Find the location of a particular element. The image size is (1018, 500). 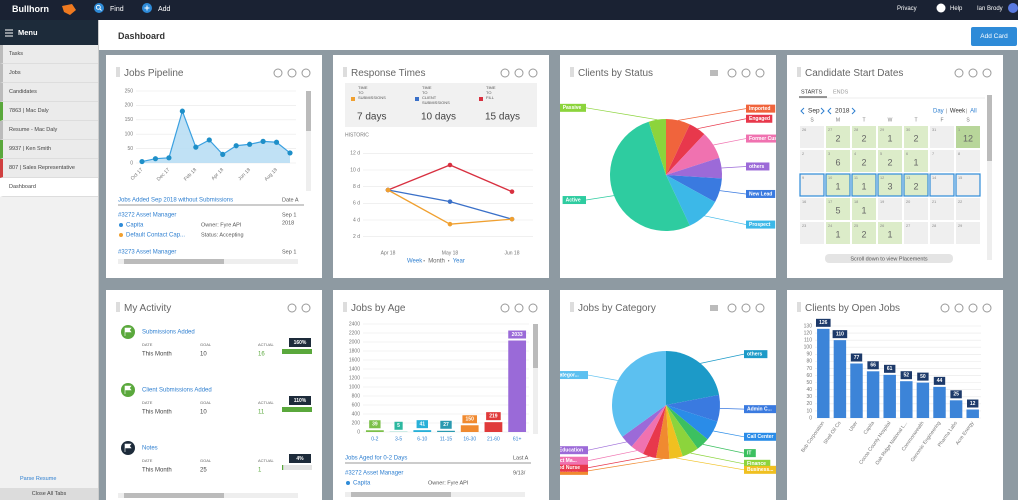

close-all-tabs: Close All Tabs is located at coordinates (49, 494).